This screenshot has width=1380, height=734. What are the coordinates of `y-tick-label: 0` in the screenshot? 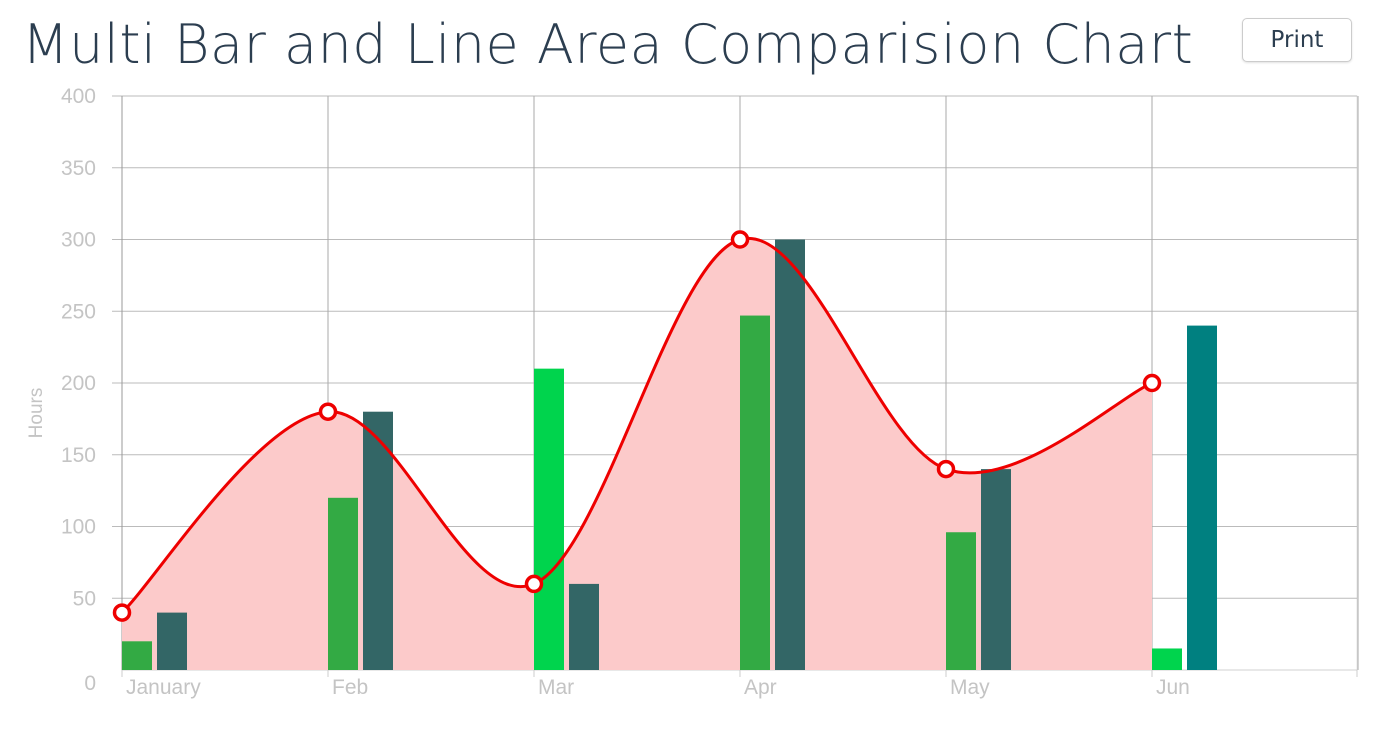 It's located at (90, 683).